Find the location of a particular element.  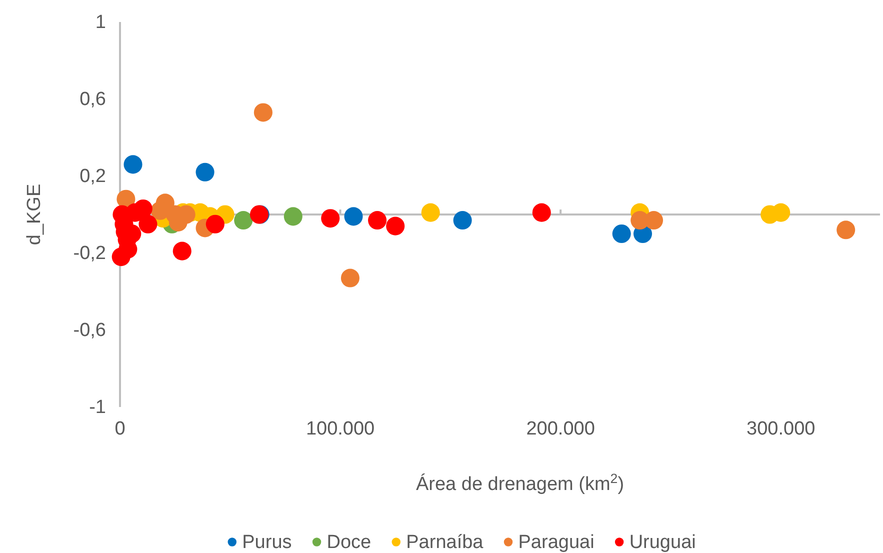

y-tick-label: -0,2 is located at coordinates (89, 253).